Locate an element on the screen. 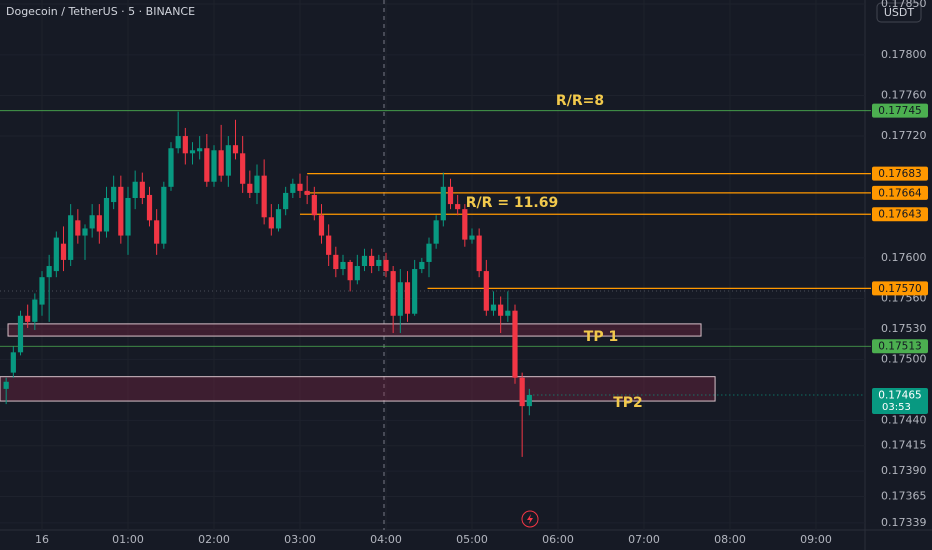  y-tick-label: 0.17530 is located at coordinates (904, 328).